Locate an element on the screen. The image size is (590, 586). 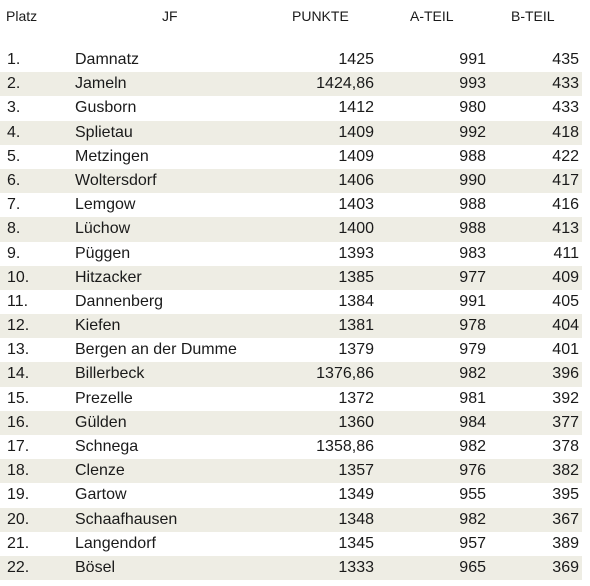
cell-name: Dannenberg is located at coordinates (119, 301).